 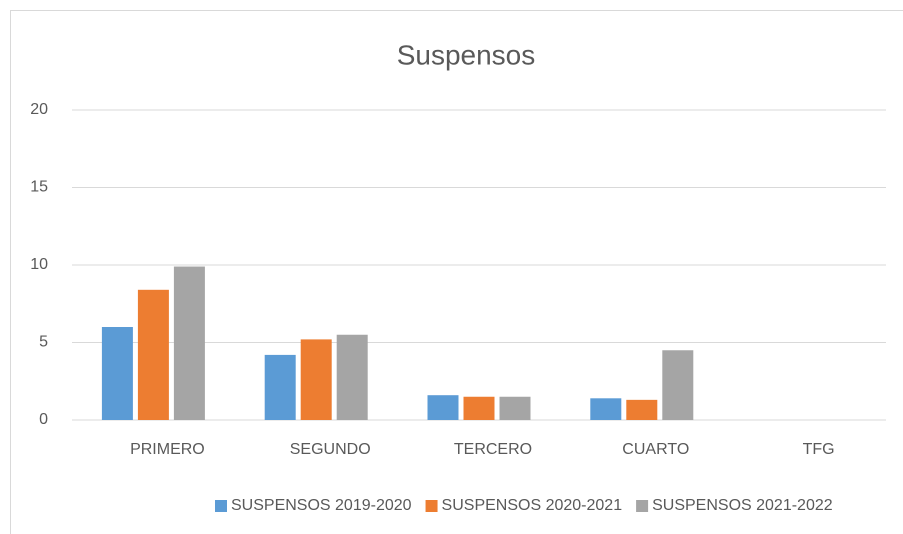 What do you see at coordinates (532, 505) in the screenshot?
I see `legend-label: SUSPENSOS 2020-2021` at bounding box center [532, 505].